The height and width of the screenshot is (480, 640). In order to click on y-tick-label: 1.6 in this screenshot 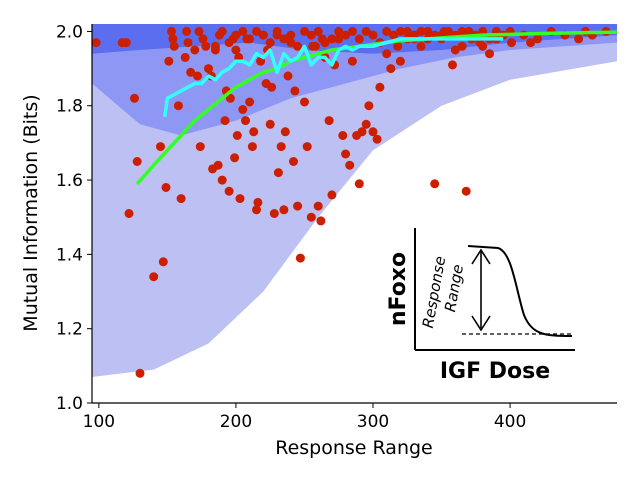, I will do `click(69, 181)`.